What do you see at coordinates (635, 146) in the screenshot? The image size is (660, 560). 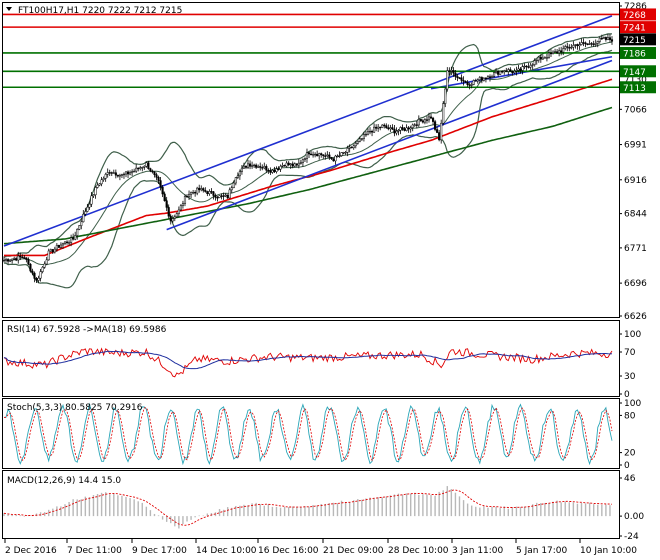 I see `price-tick-label: 6991` at bounding box center [635, 146].